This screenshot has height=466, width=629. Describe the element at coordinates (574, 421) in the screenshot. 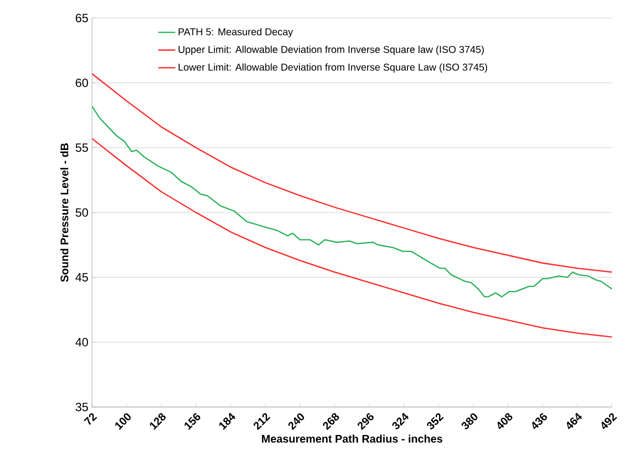

I see `x-tick-label: 464` at that location.